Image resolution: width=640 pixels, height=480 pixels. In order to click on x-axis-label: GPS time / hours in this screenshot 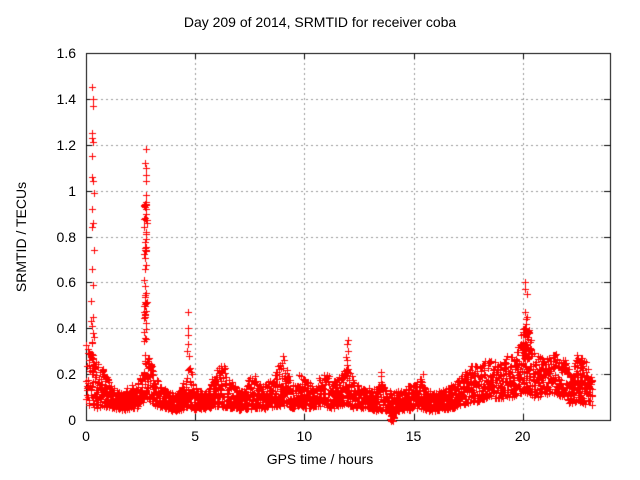, I will do `click(320, 459)`.